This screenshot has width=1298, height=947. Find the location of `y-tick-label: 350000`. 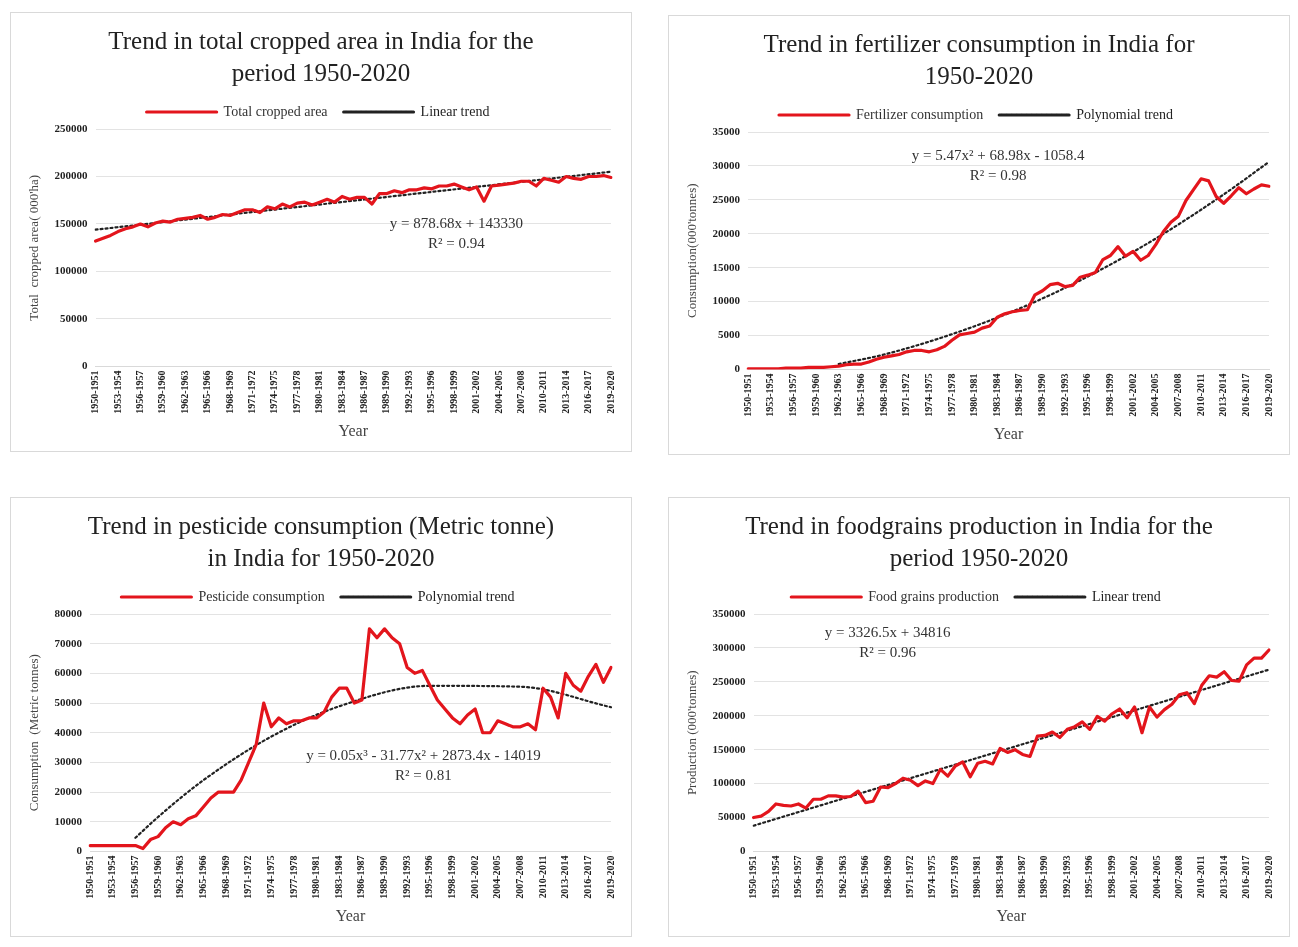

y-tick-label: 350000 is located at coordinates (729, 612).